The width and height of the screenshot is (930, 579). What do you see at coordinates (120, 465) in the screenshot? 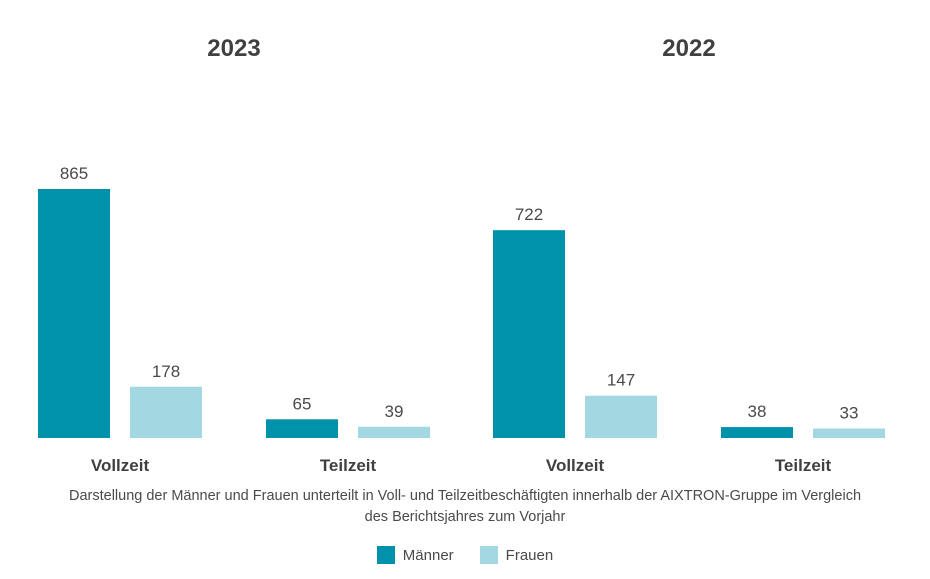
I see `category-label-2023-vollzeit: Vollzeit` at bounding box center [120, 465].